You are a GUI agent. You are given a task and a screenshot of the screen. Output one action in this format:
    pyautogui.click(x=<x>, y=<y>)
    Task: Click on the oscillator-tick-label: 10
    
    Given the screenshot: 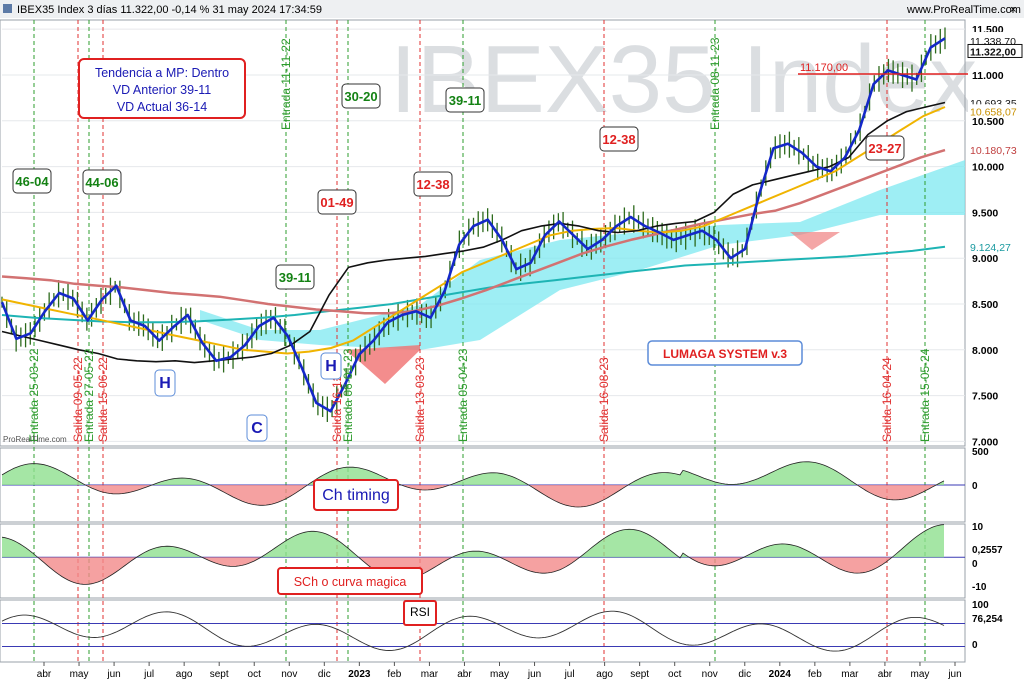 What is the action you would take?
    pyautogui.click(x=978, y=527)
    